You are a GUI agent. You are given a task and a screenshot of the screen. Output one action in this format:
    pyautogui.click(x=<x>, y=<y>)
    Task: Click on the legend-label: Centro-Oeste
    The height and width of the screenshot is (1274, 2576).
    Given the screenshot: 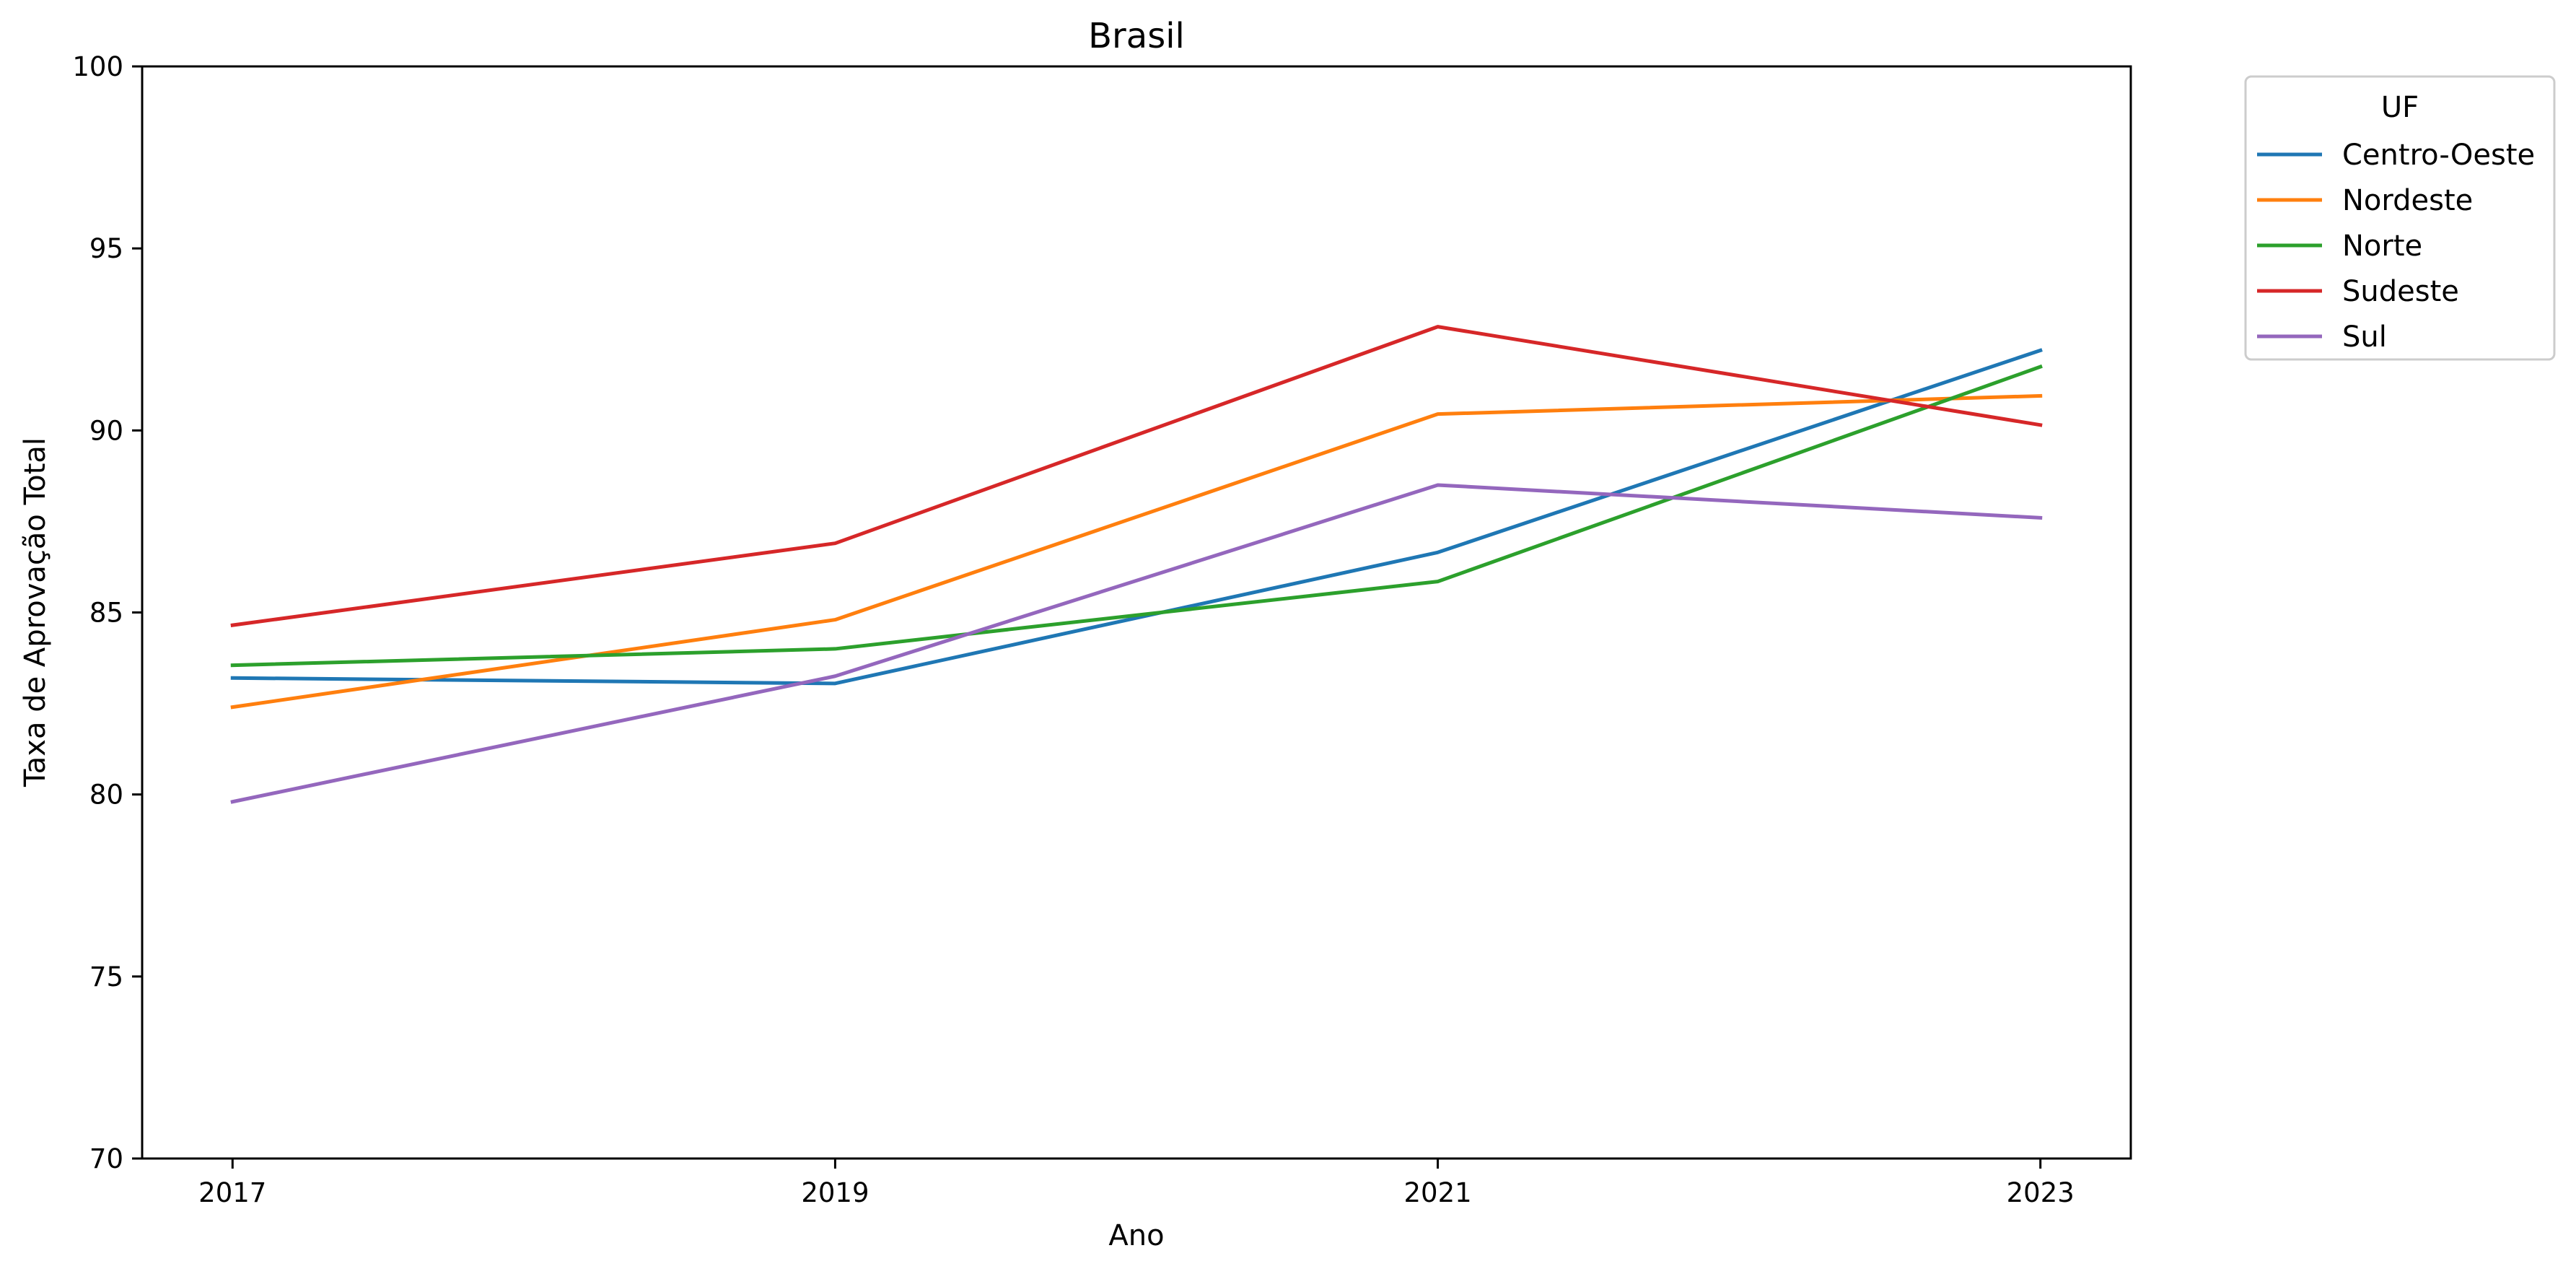 What is the action you would take?
    pyautogui.click(x=2438, y=155)
    